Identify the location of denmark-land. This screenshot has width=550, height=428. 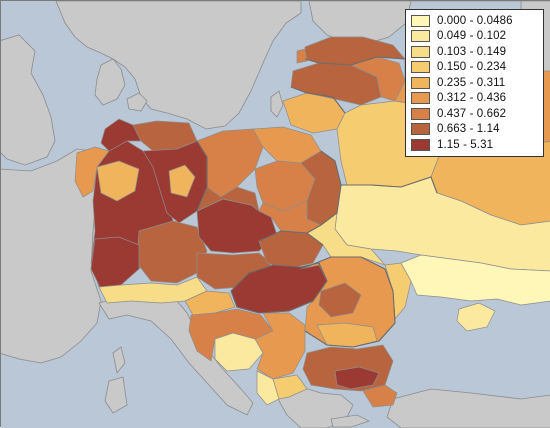
(110, 82).